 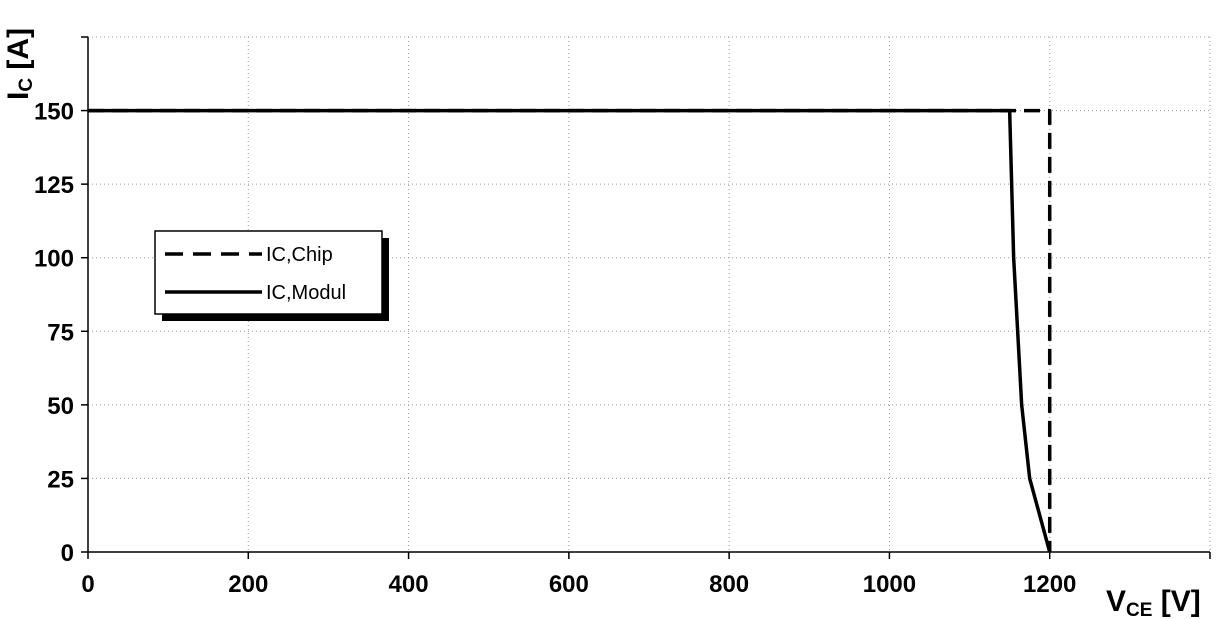 I want to click on x-axis-title: VCE [V], so click(x=1153, y=602).